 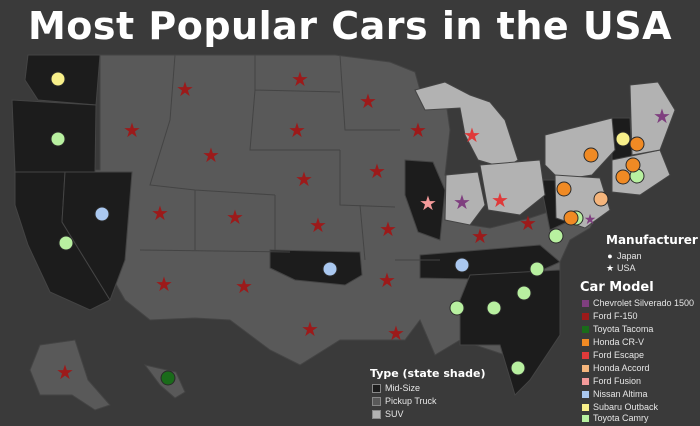 I want to click on pickup-truck-swatch, so click(x=376, y=402).